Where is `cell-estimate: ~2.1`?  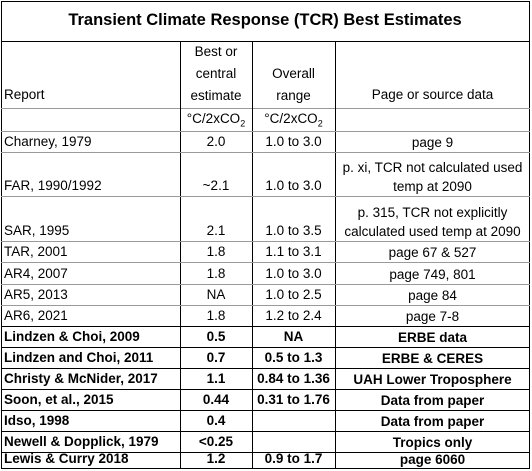 cell-estimate: ~2.1 is located at coordinates (216, 185).